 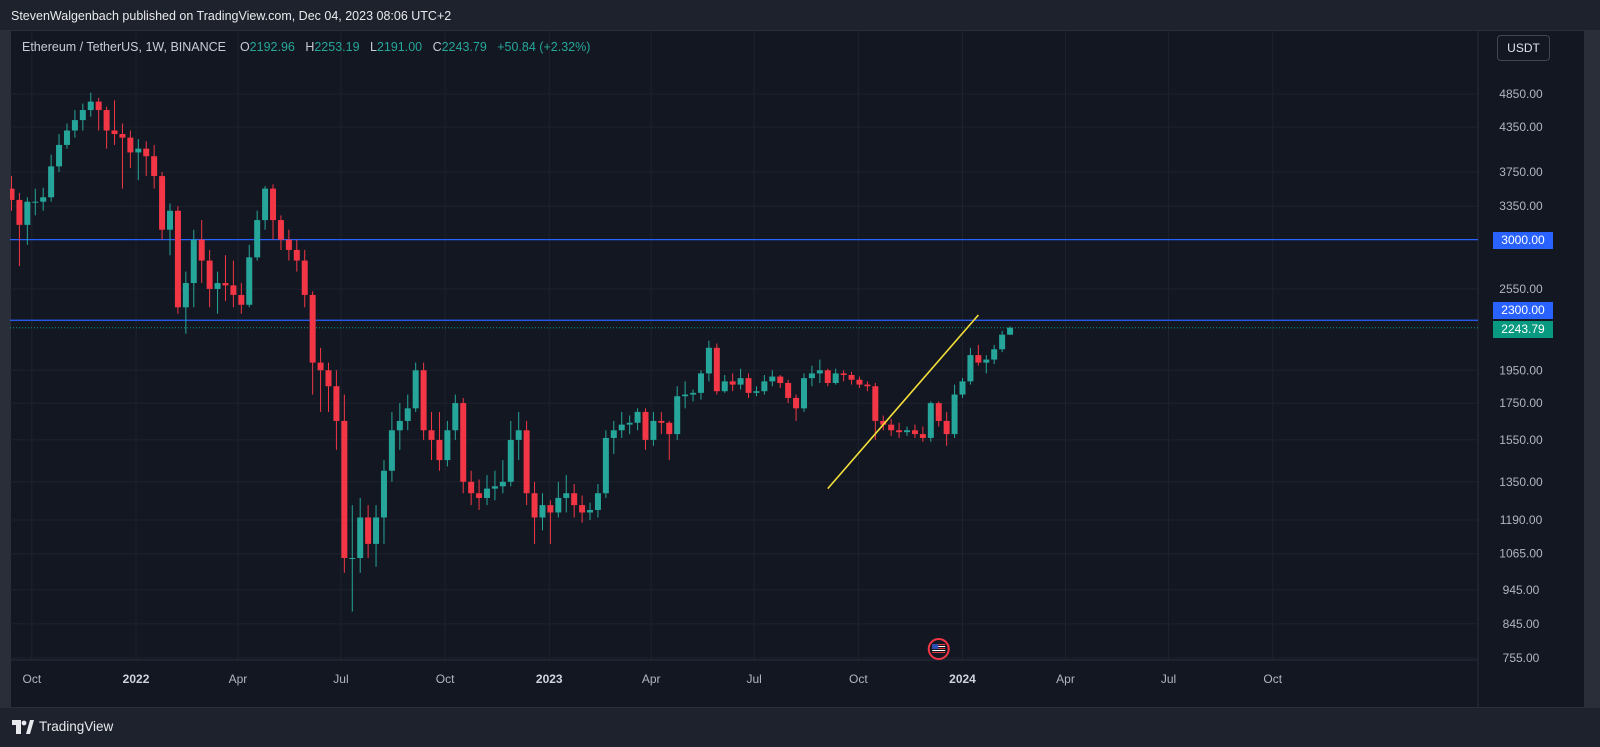 I want to click on us-flag-icon, so click(x=939, y=648).